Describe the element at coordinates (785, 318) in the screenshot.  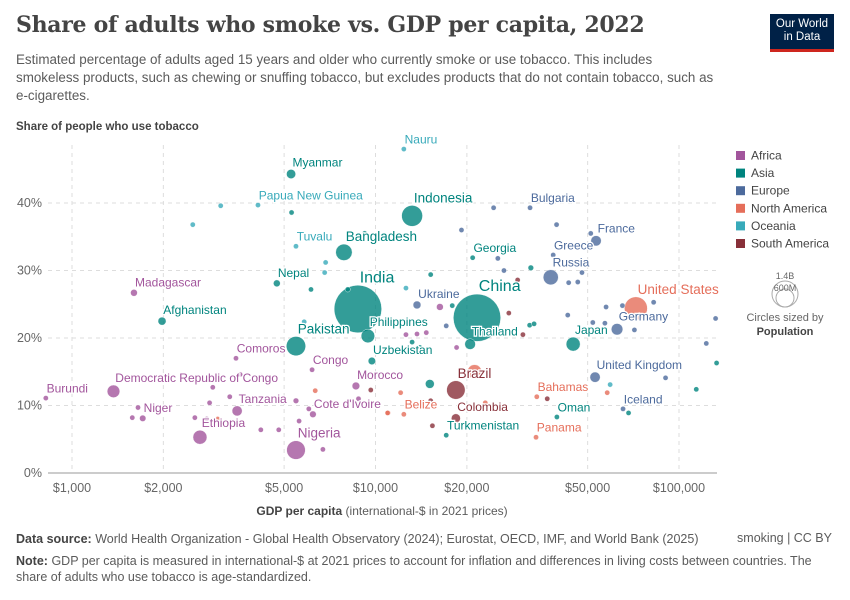
I see `size-legend-title: Circles sized by` at that location.